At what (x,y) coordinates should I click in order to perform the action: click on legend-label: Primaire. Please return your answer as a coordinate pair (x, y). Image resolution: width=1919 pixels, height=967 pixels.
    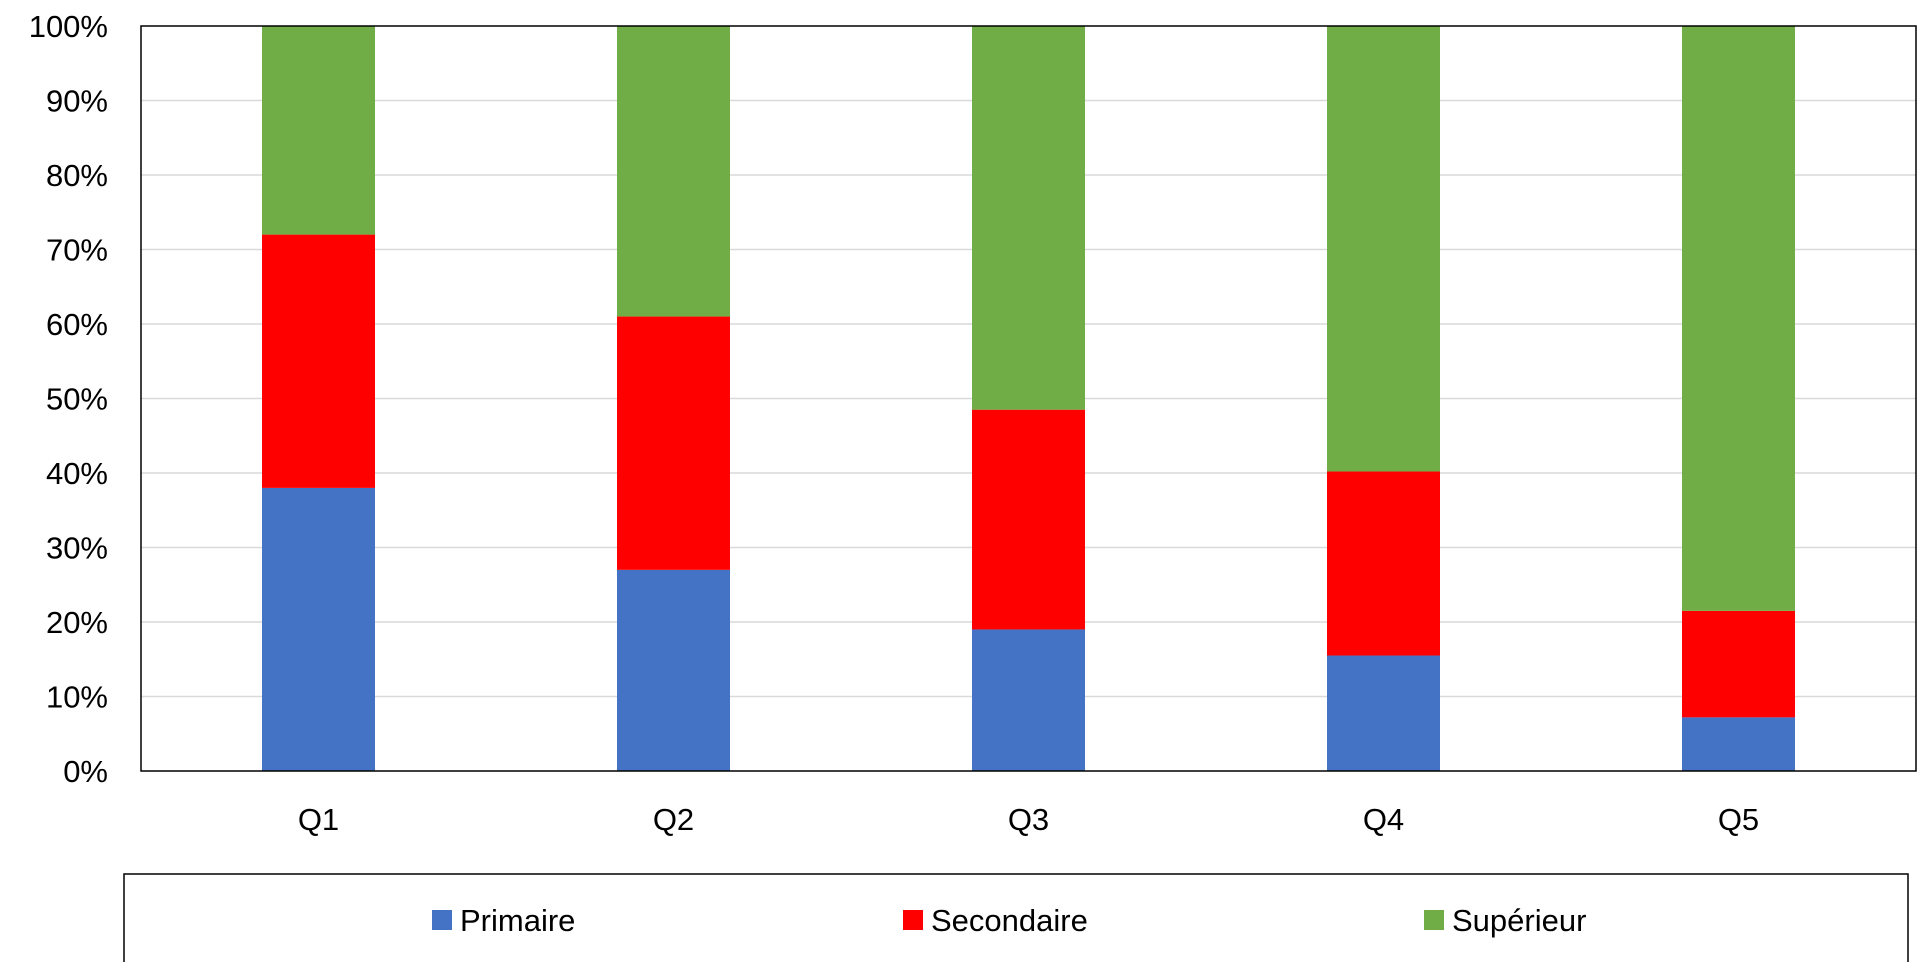
    Looking at the image, I should click on (517, 920).